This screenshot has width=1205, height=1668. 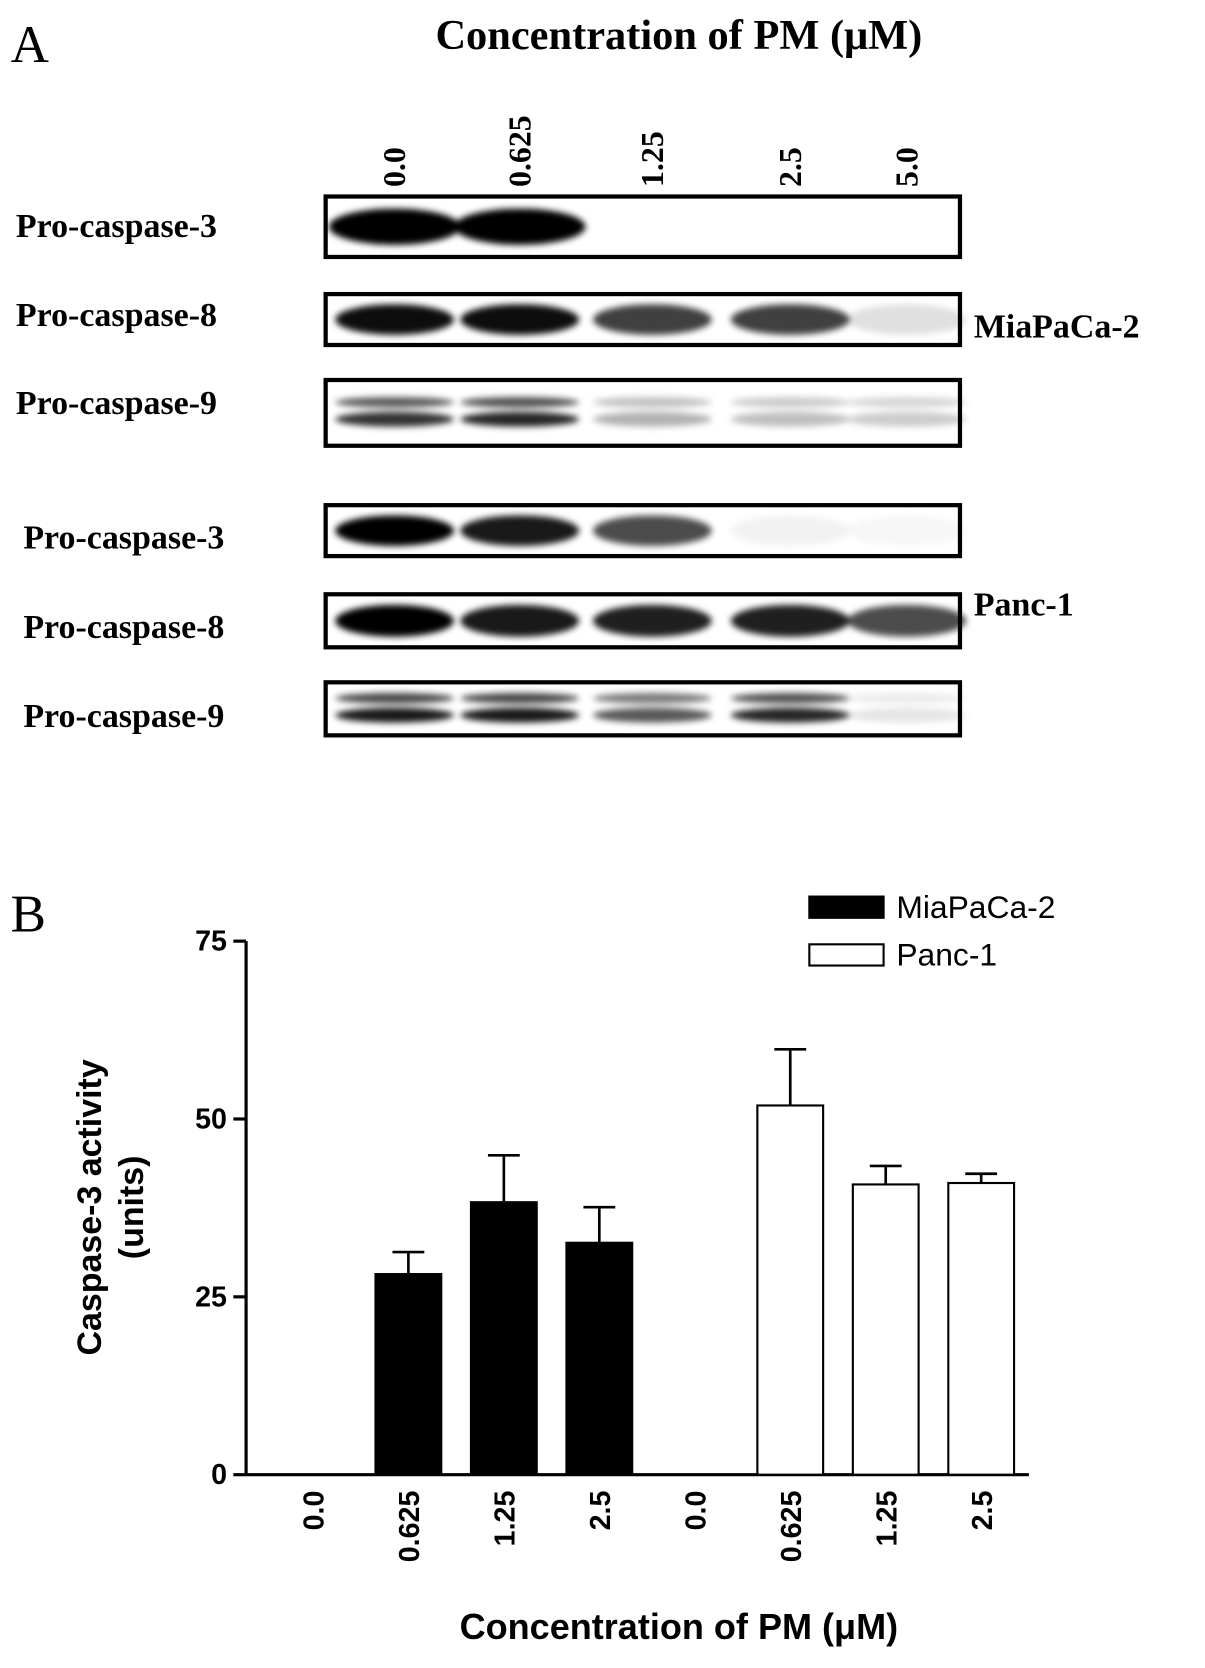 I want to click on legend-label: Panc-1, so click(x=946, y=955).